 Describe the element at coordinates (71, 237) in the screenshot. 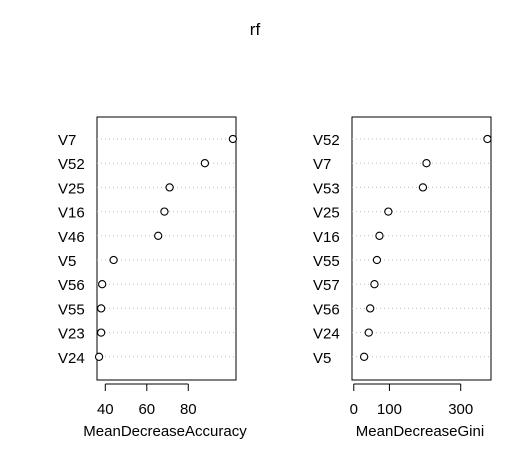

I see `category-label: V46` at that location.